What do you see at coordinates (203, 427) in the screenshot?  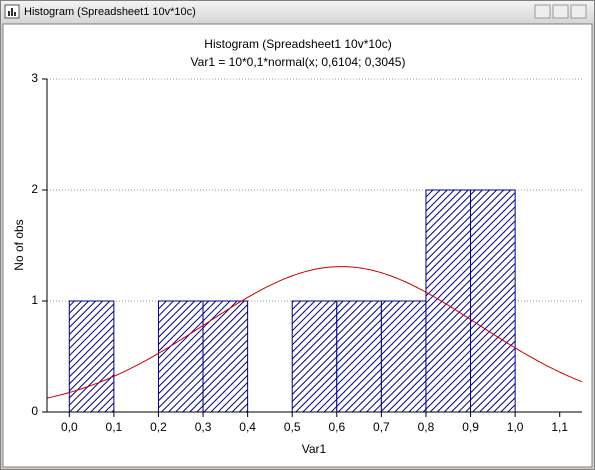 I see `x-tick-label: 0,3` at bounding box center [203, 427].